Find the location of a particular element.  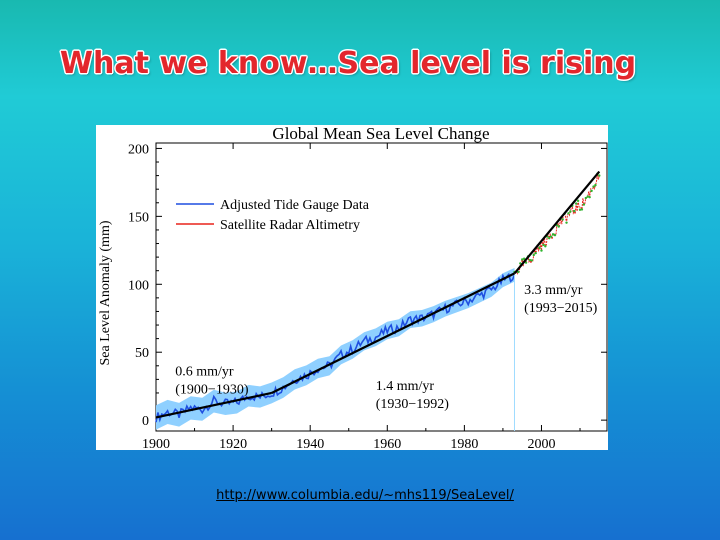

y-tick-label: 100 is located at coordinates (138, 285).